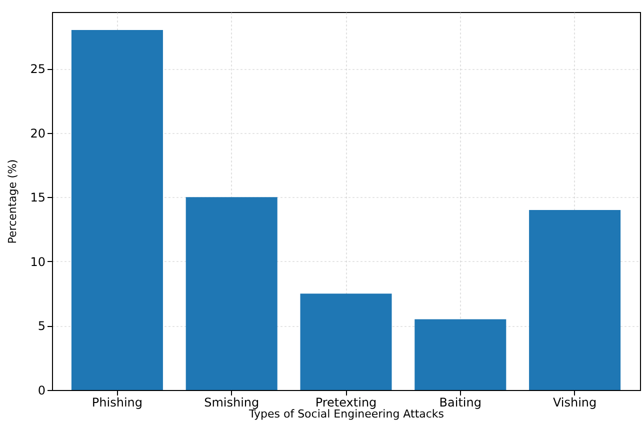 This screenshot has height=421, width=643. I want to click on x-tick-label: Vishing, so click(574, 403).